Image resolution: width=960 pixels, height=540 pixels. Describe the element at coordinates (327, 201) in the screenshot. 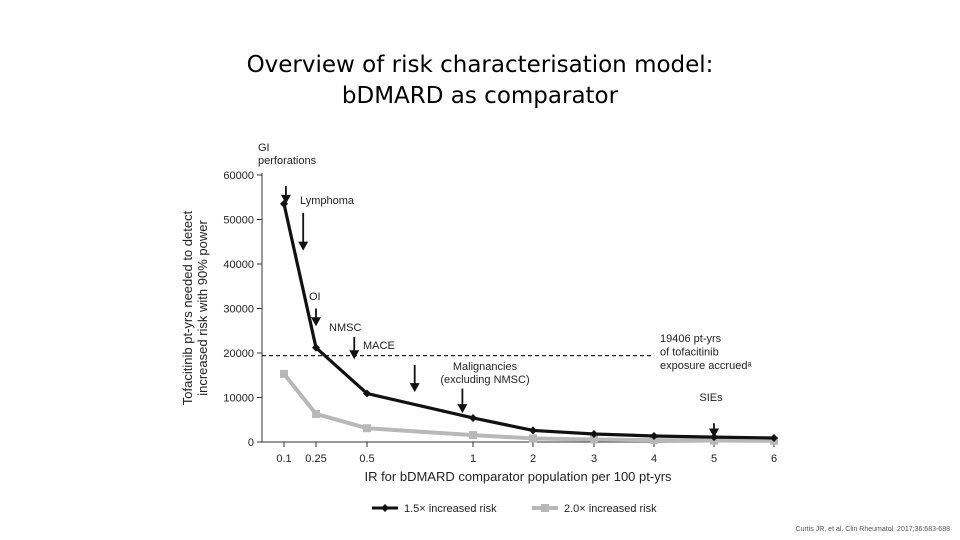

I see `annotation-label: Lymphoma` at that location.